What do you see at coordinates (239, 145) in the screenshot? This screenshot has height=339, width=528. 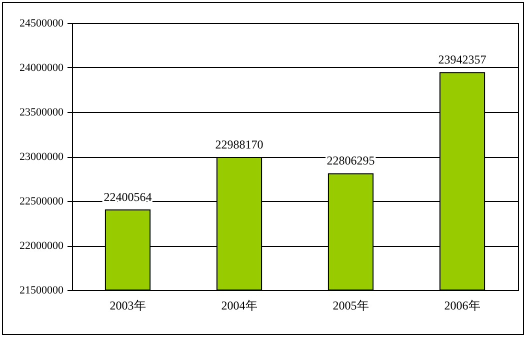 I see `data-label: 22988170` at bounding box center [239, 145].